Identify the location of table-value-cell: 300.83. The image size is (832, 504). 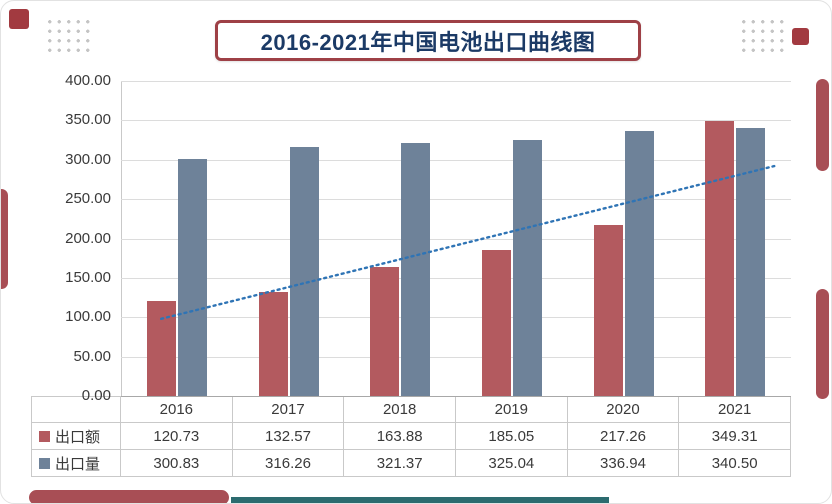
(177, 463).